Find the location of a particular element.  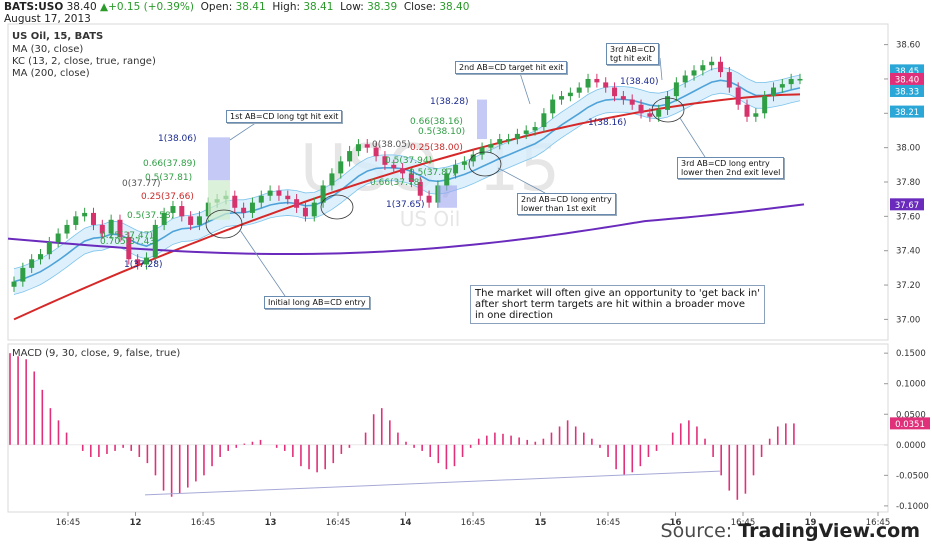

price-tag-label: 37.67 is located at coordinates (907, 206).